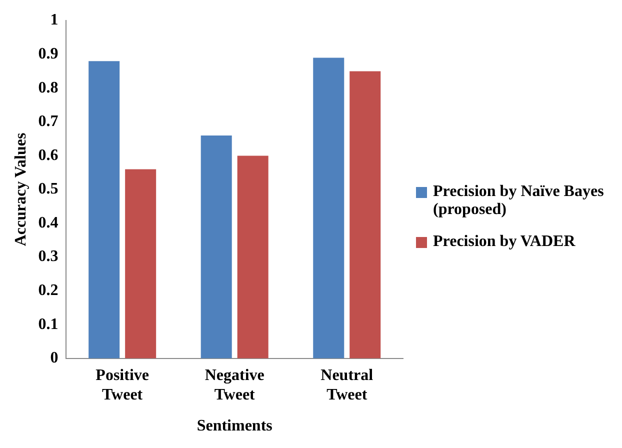 Image resolution: width=622 pixels, height=448 pixels. What do you see at coordinates (48, 290) in the screenshot?
I see `y-tick-label: 0.2` at bounding box center [48, 290].